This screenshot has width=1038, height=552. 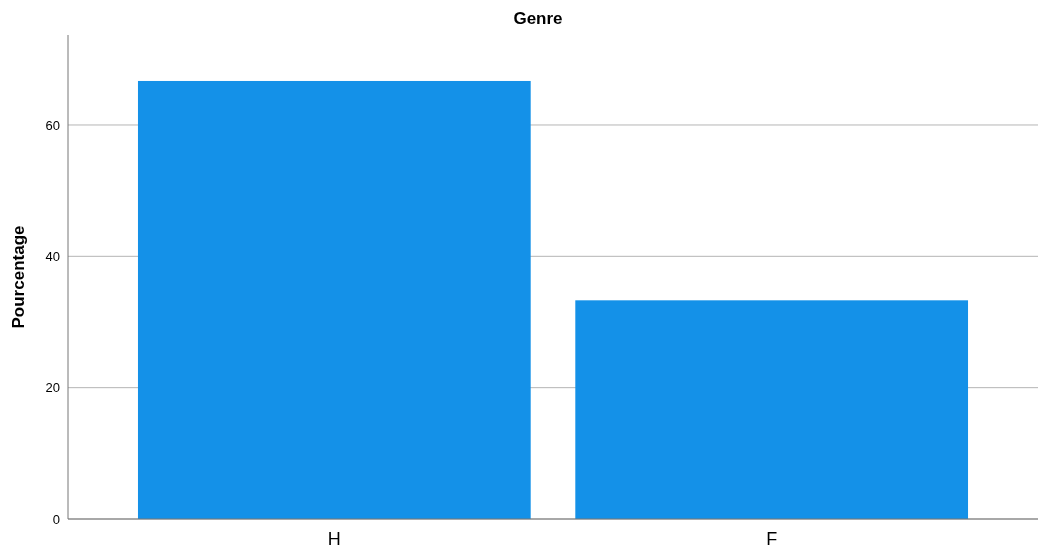 I want to click on x-tick-label: H, so click(x=334, y=539).